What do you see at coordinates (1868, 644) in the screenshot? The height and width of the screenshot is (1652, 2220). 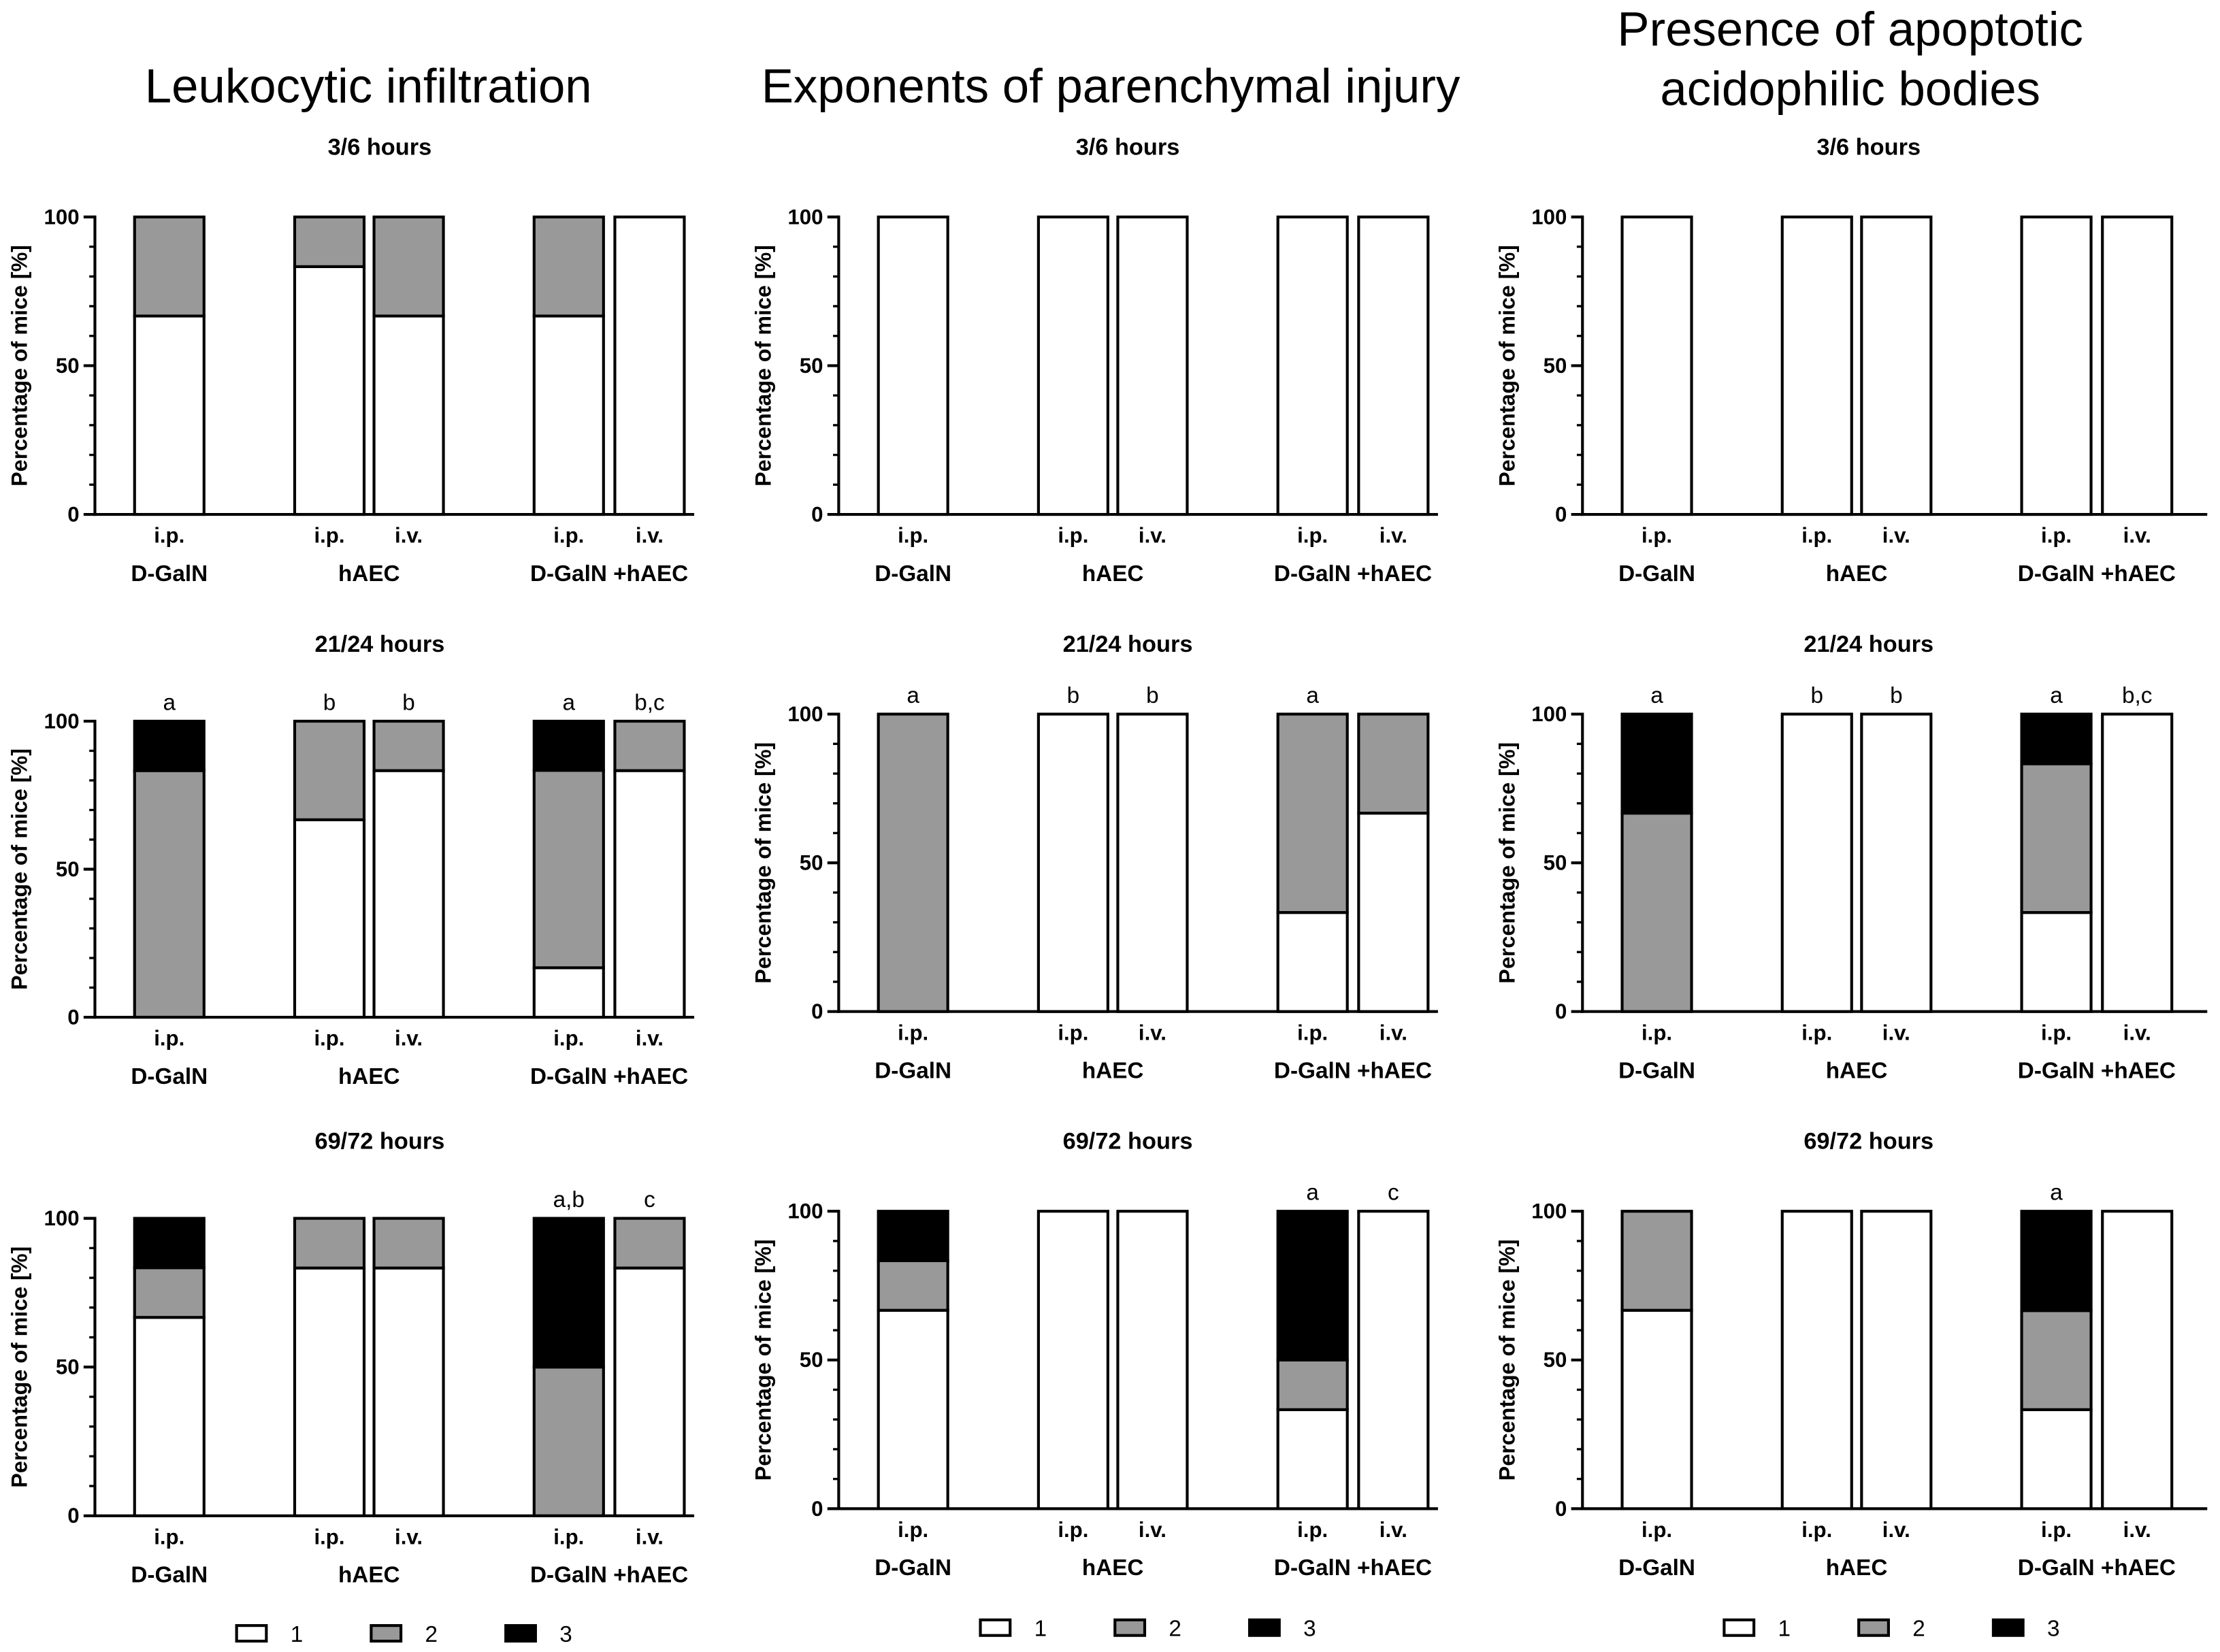 I see `chart-title: 21/24 hours` at bounding box center [1868, 644].